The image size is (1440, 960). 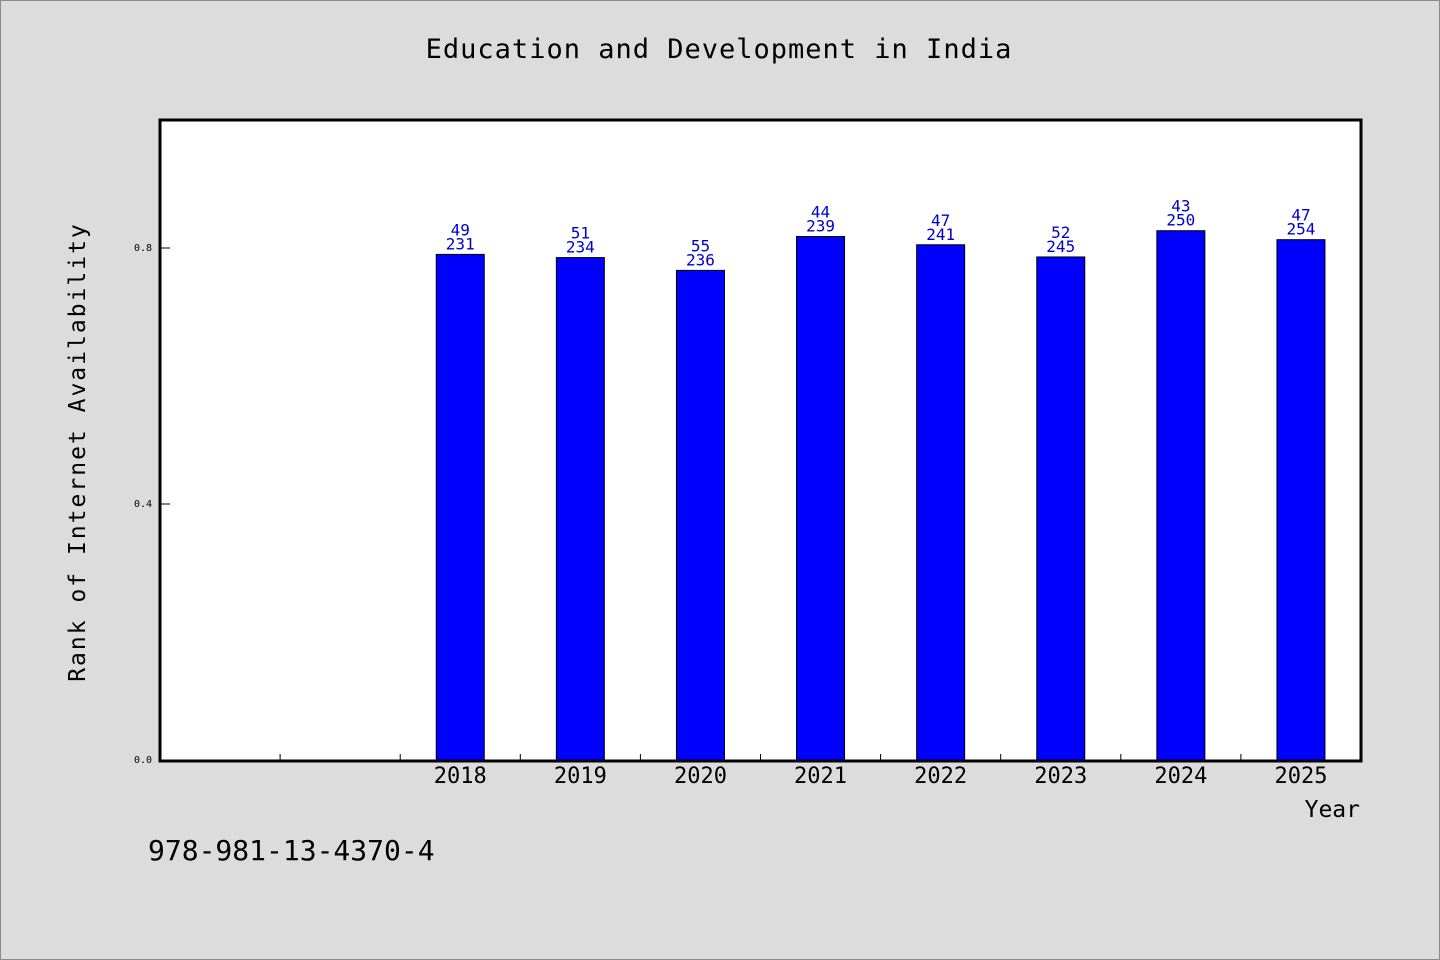 What do you see at coordinates (1332, 810) in the screenshot?
I see `x-axis-title: Year` at bounding box center [1332, 810].